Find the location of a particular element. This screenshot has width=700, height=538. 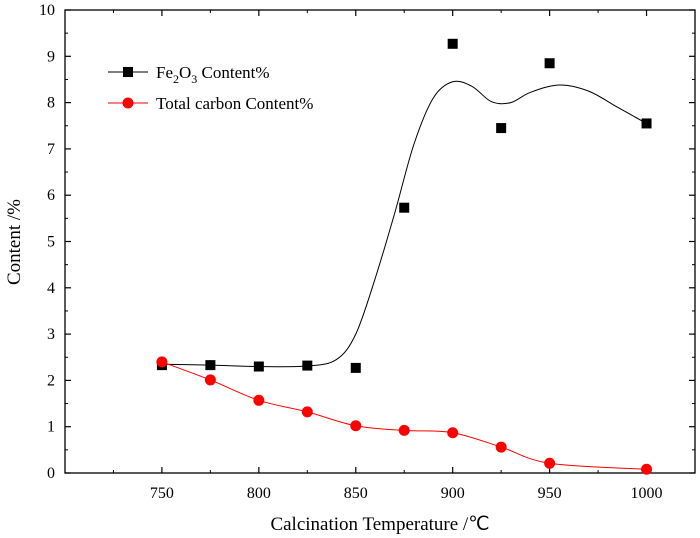

y-tick-label: 0 is located at coordinates (51, 473).